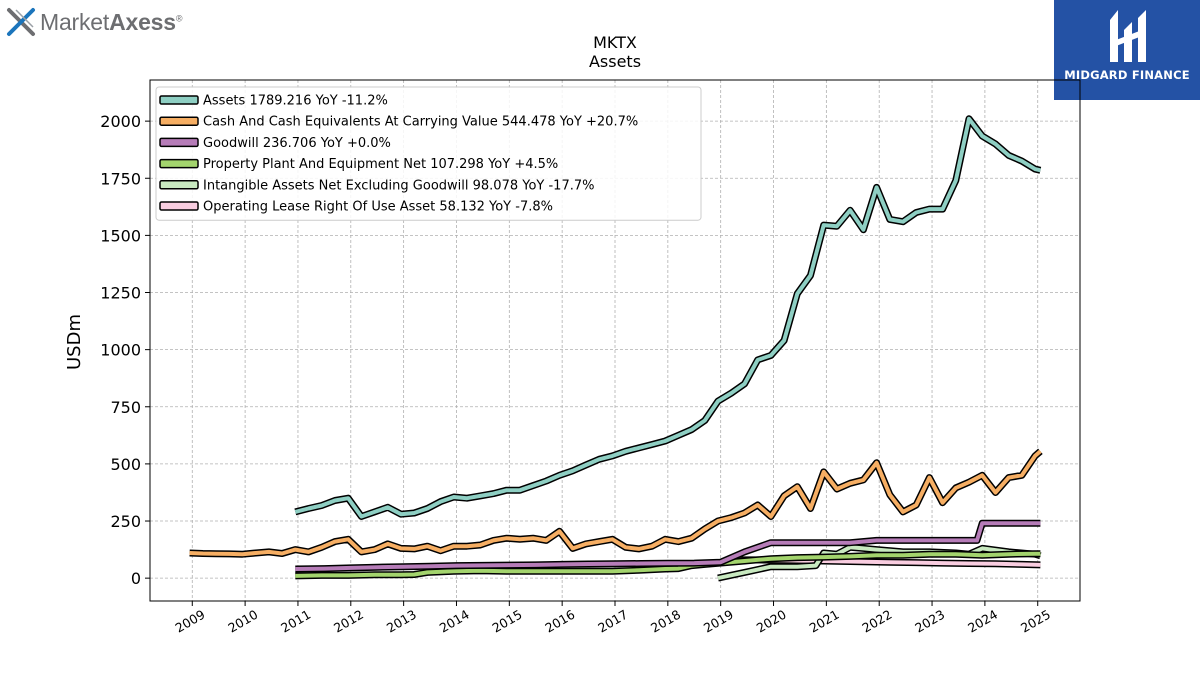 Image resolution: width=1200 pixels, height=675 pixels. I want to click on chart-title: MKTX, so click(615, 42).